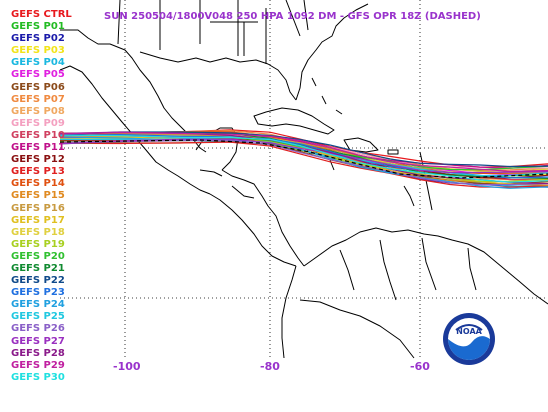 Image resolution: width=548 pixels, height=412 pixels. Describe the element at coordinates (420, 366) in the screenshot. I see `lon-label-60w: -60` at that location.